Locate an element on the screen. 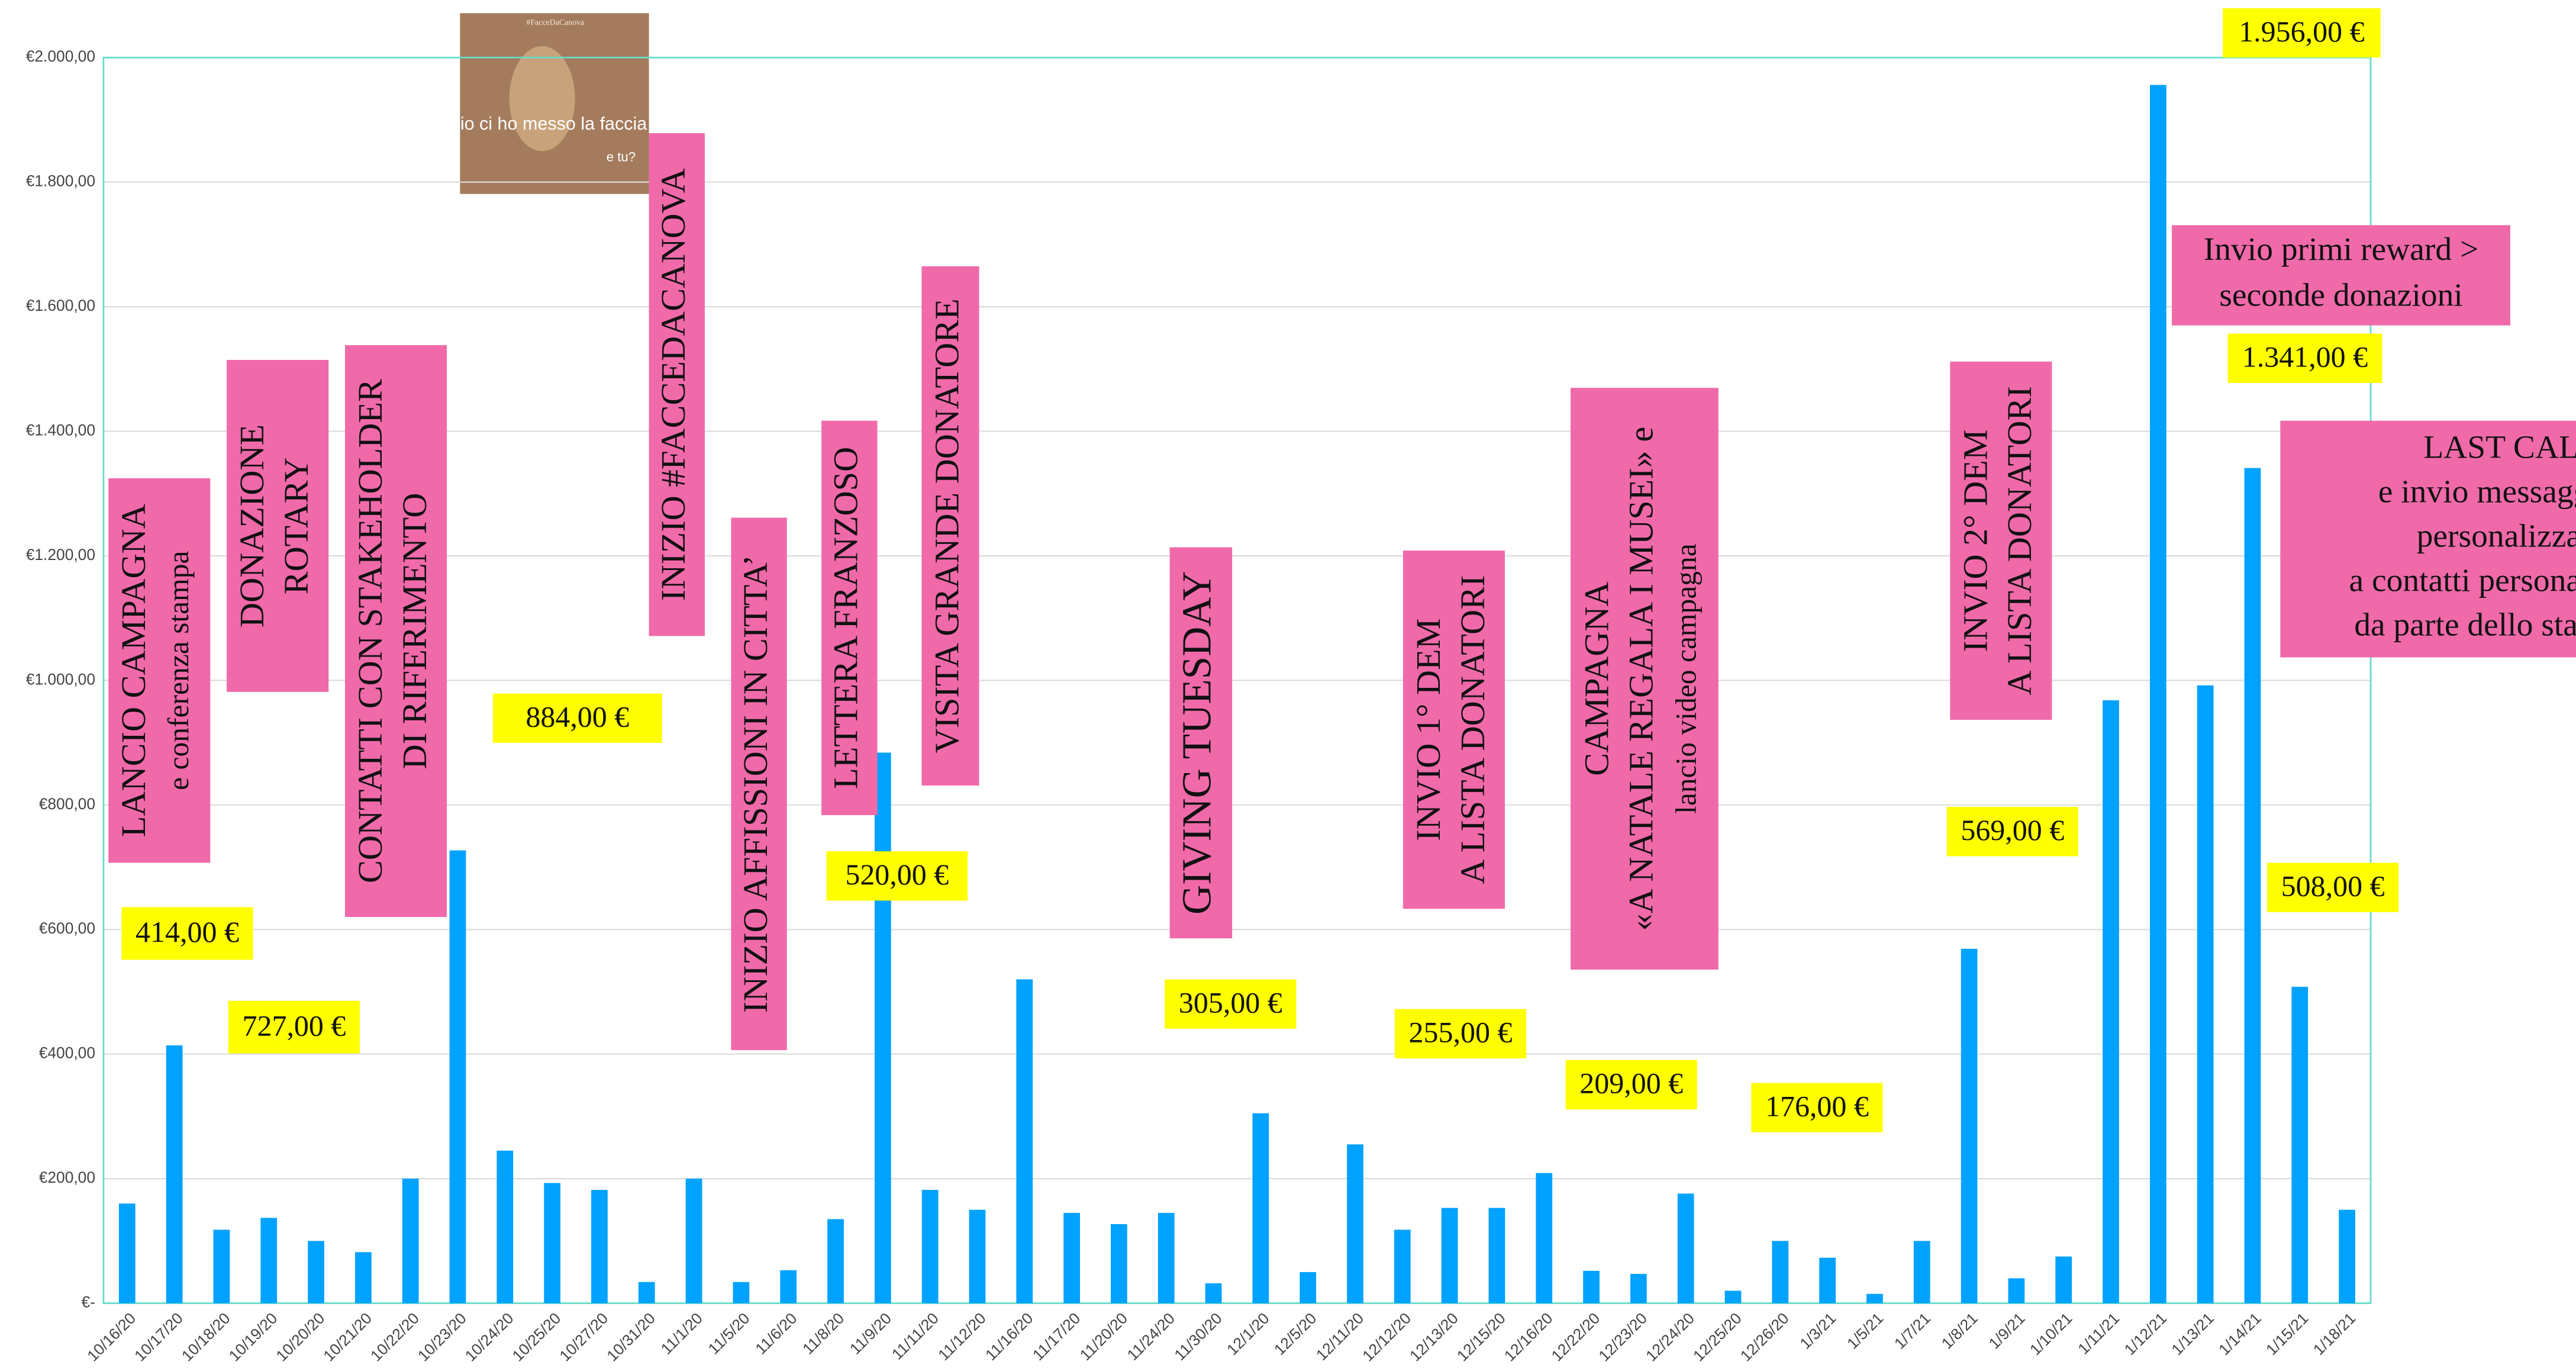  x-tick-label: 1/10/21 is located at coordinates (2050, 1334).